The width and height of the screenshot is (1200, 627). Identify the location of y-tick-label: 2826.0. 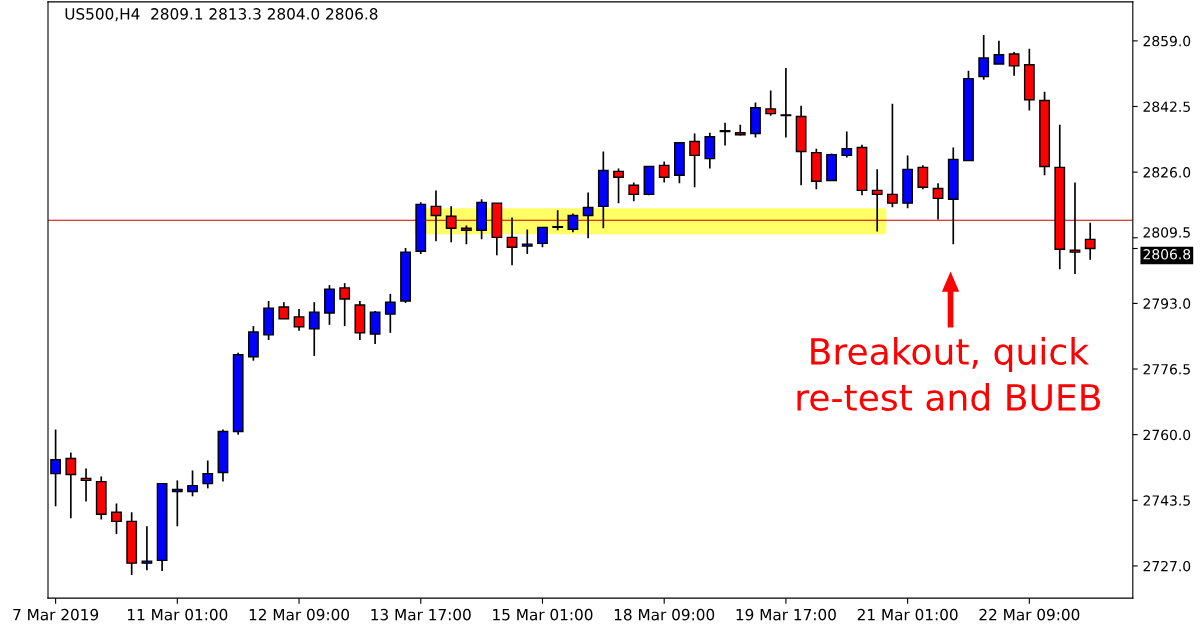
(1167, 172).